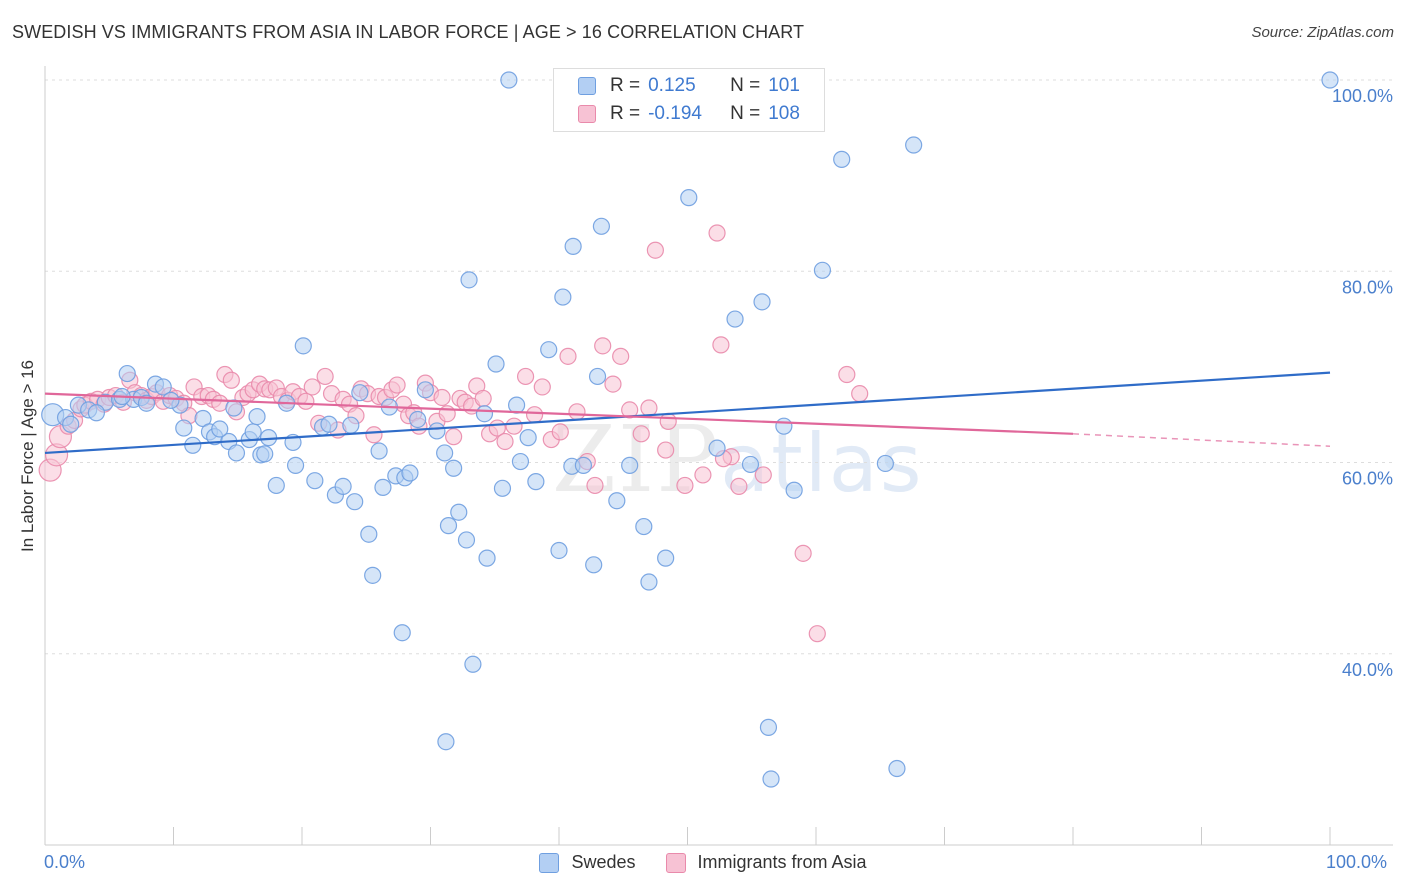  I want to click on swedes-trend-line, so click(687, 413).